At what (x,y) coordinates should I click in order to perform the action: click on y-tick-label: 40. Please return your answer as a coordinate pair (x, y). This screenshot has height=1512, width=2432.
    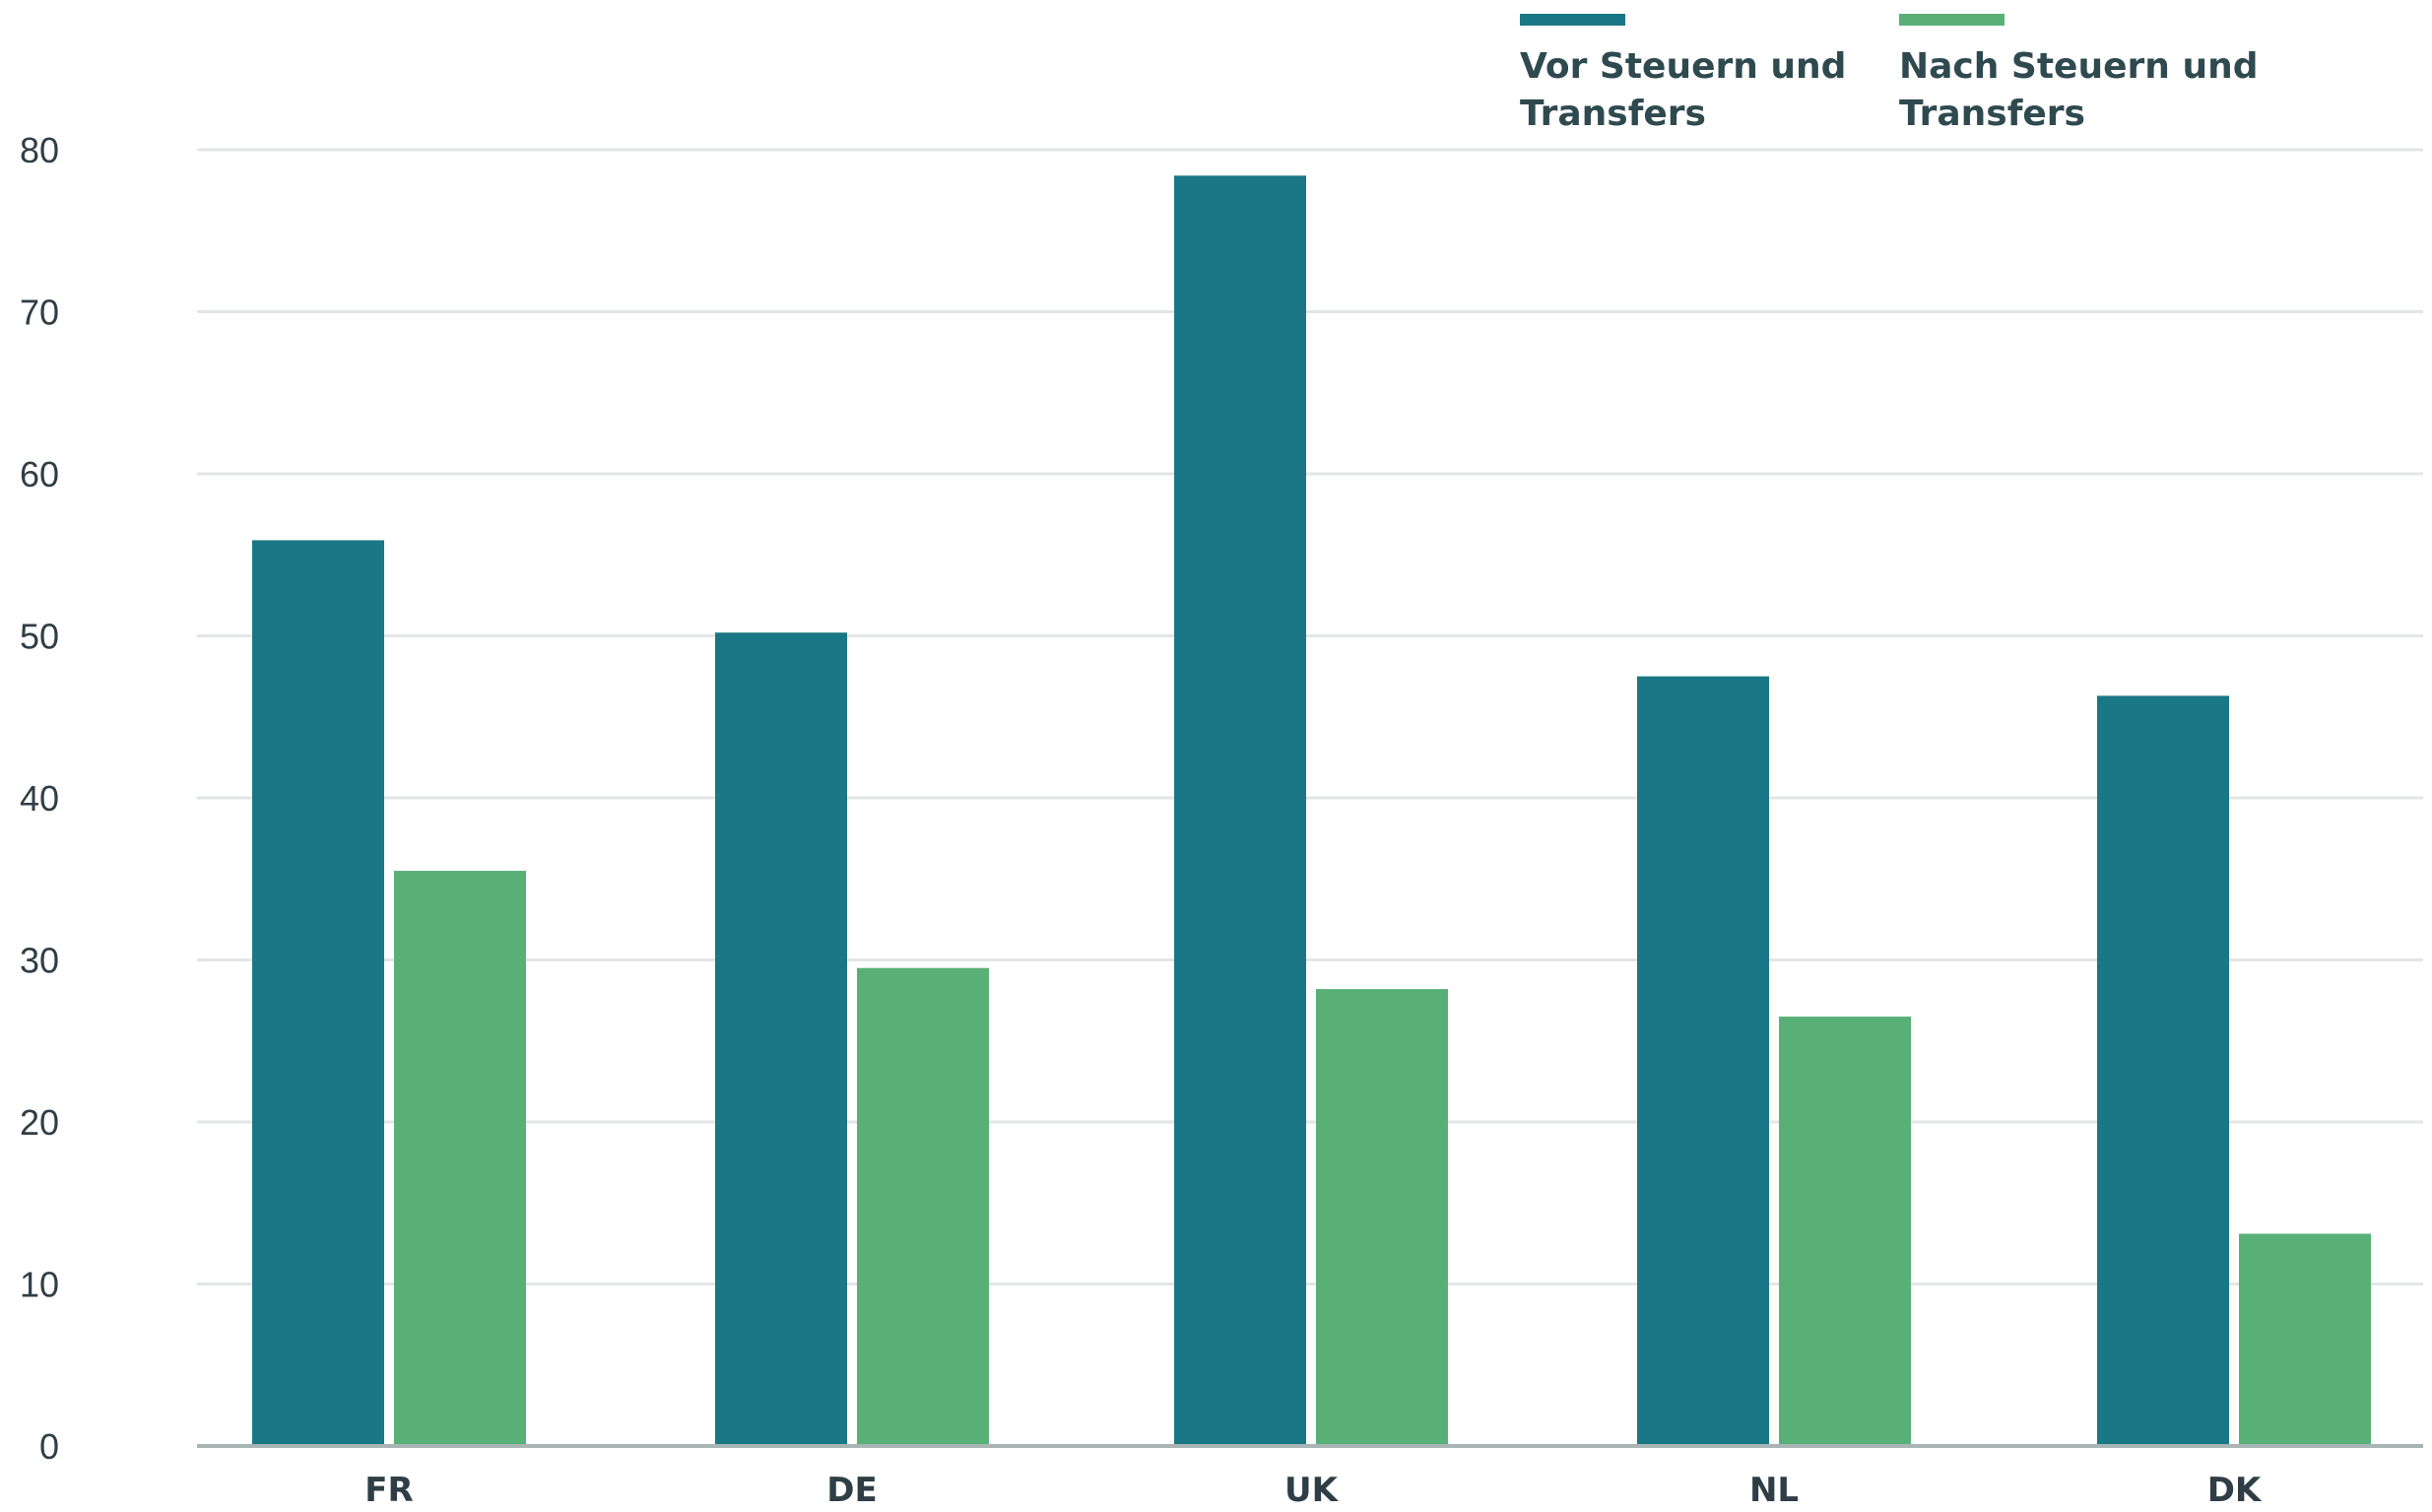
    Looking at the image, I should click on (39, 798).